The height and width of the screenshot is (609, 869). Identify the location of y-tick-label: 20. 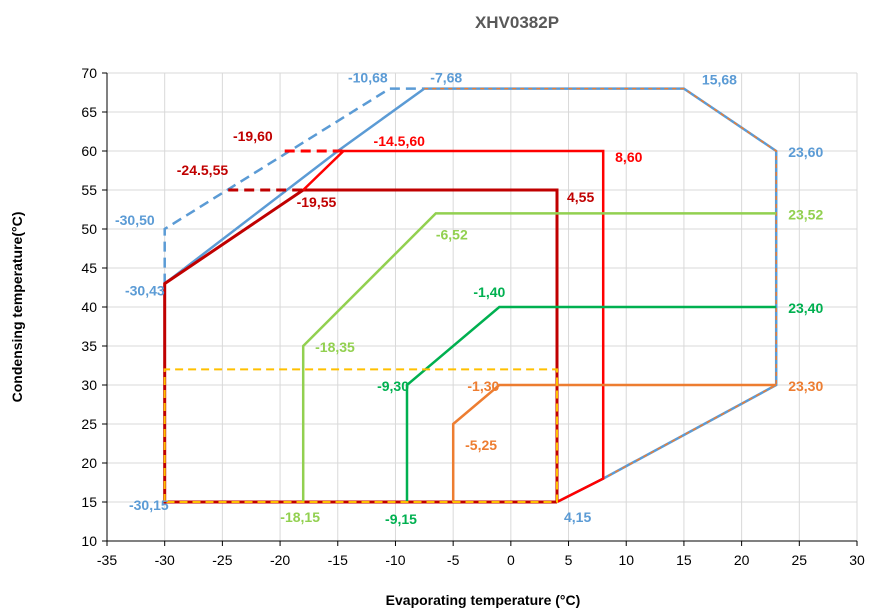
(89, 463).